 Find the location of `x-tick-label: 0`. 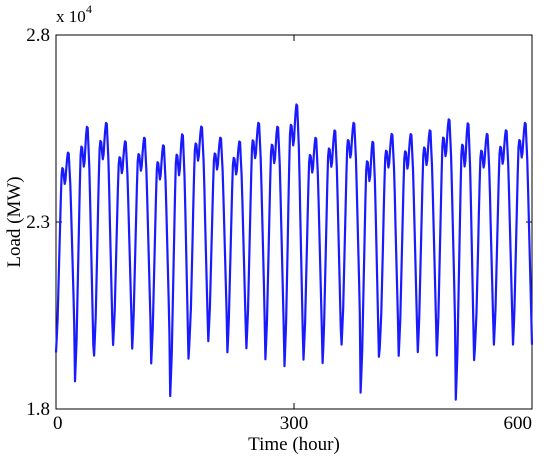

x-tick-label: 0 is located at coordinates (58, 423).